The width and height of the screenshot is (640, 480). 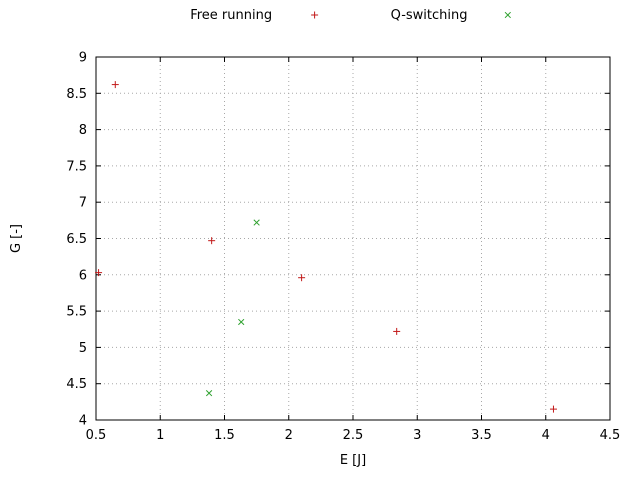 I want to click on x-tick-label: 3.5, so click(x=481, y=435).